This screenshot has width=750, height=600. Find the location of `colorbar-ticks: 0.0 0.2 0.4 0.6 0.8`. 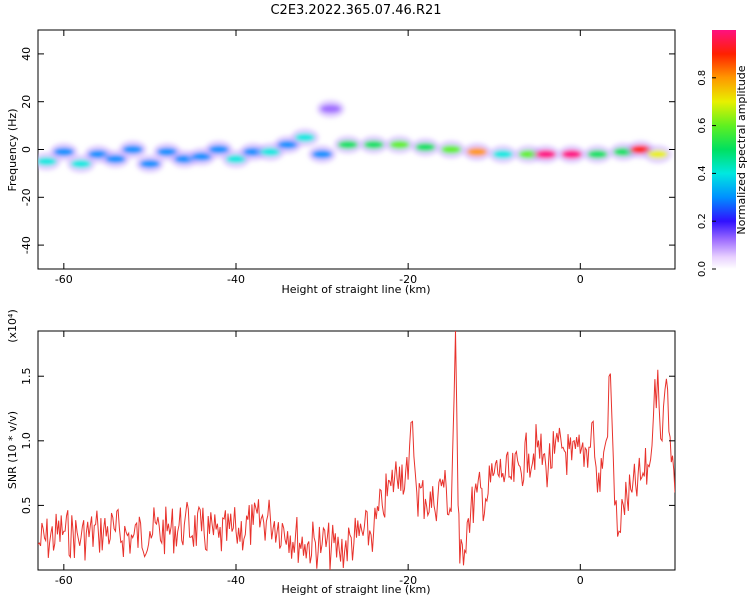

colorbar-ticks: 0.0 0.2 0.4 0.6 0.8 is located at coordinates (706, 173).